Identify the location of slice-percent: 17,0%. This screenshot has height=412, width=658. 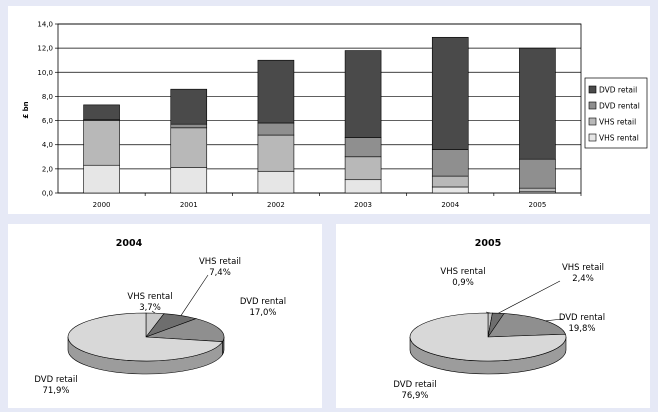
(262, 313).